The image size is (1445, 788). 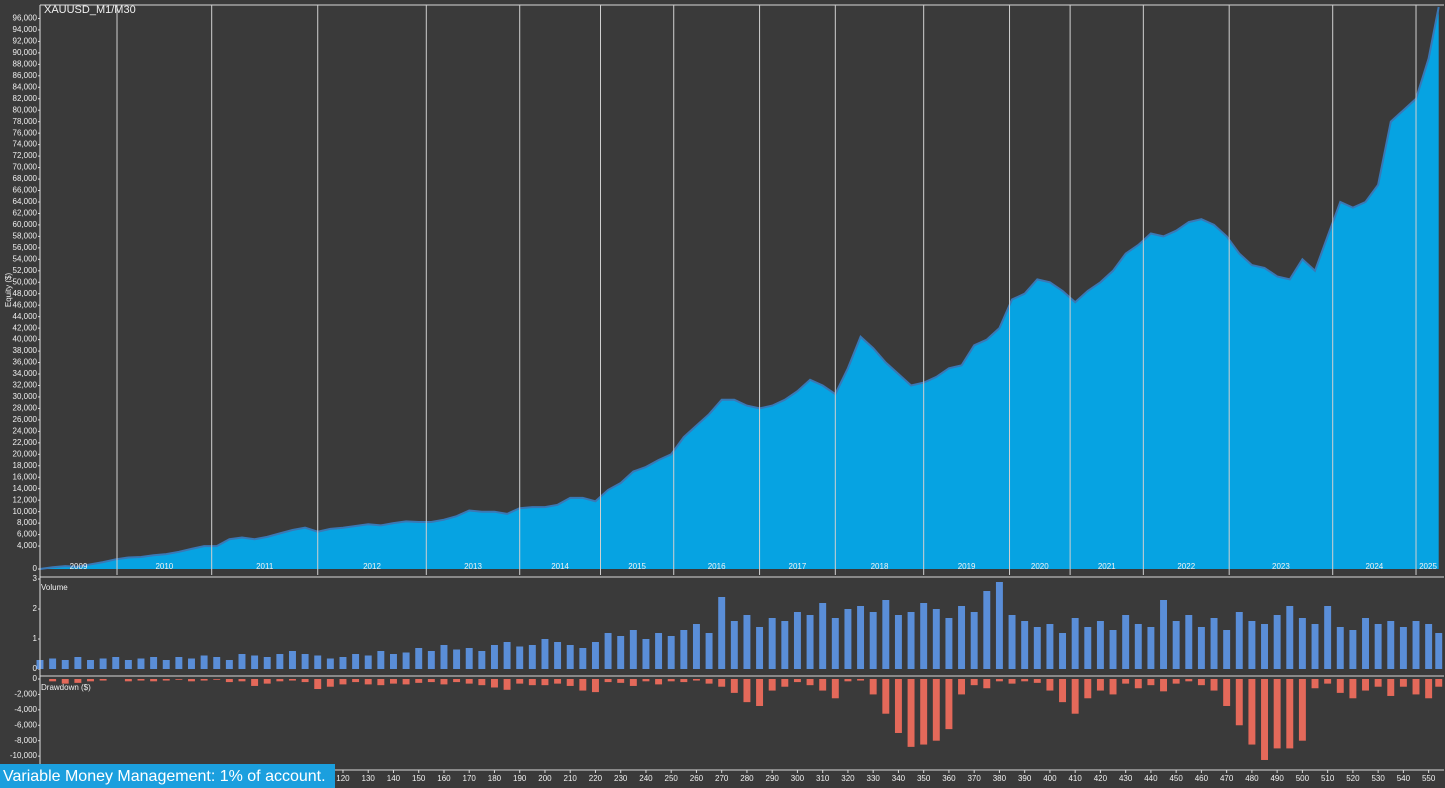 I want to click on y-axis-title: Equity ($), so click(x=8, y=290).